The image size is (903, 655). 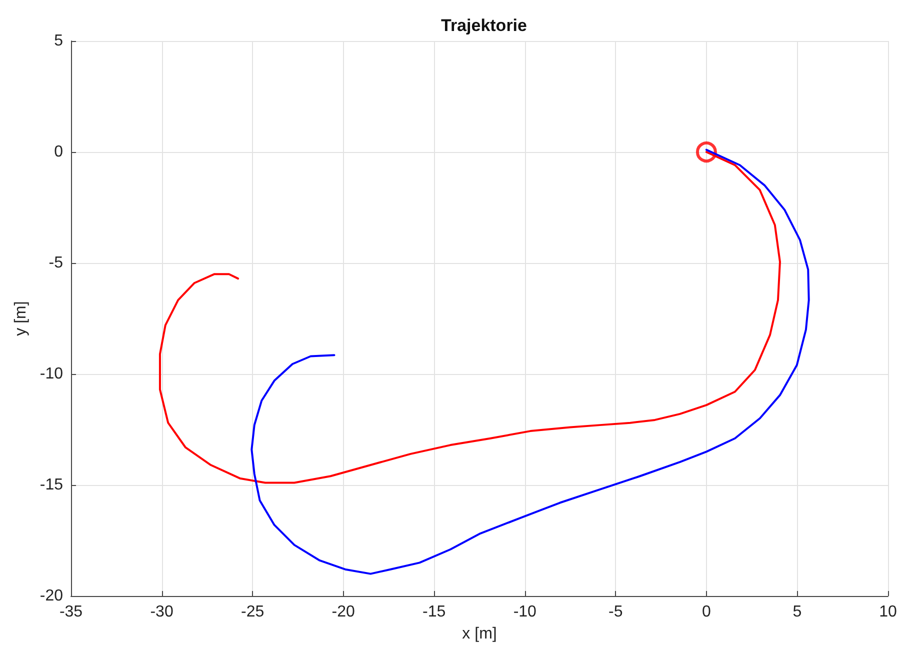 What do you see at coordinates (615, 612) in the screenshot?
I see `x-tick-label: -5` at bounding box center [615, 612].